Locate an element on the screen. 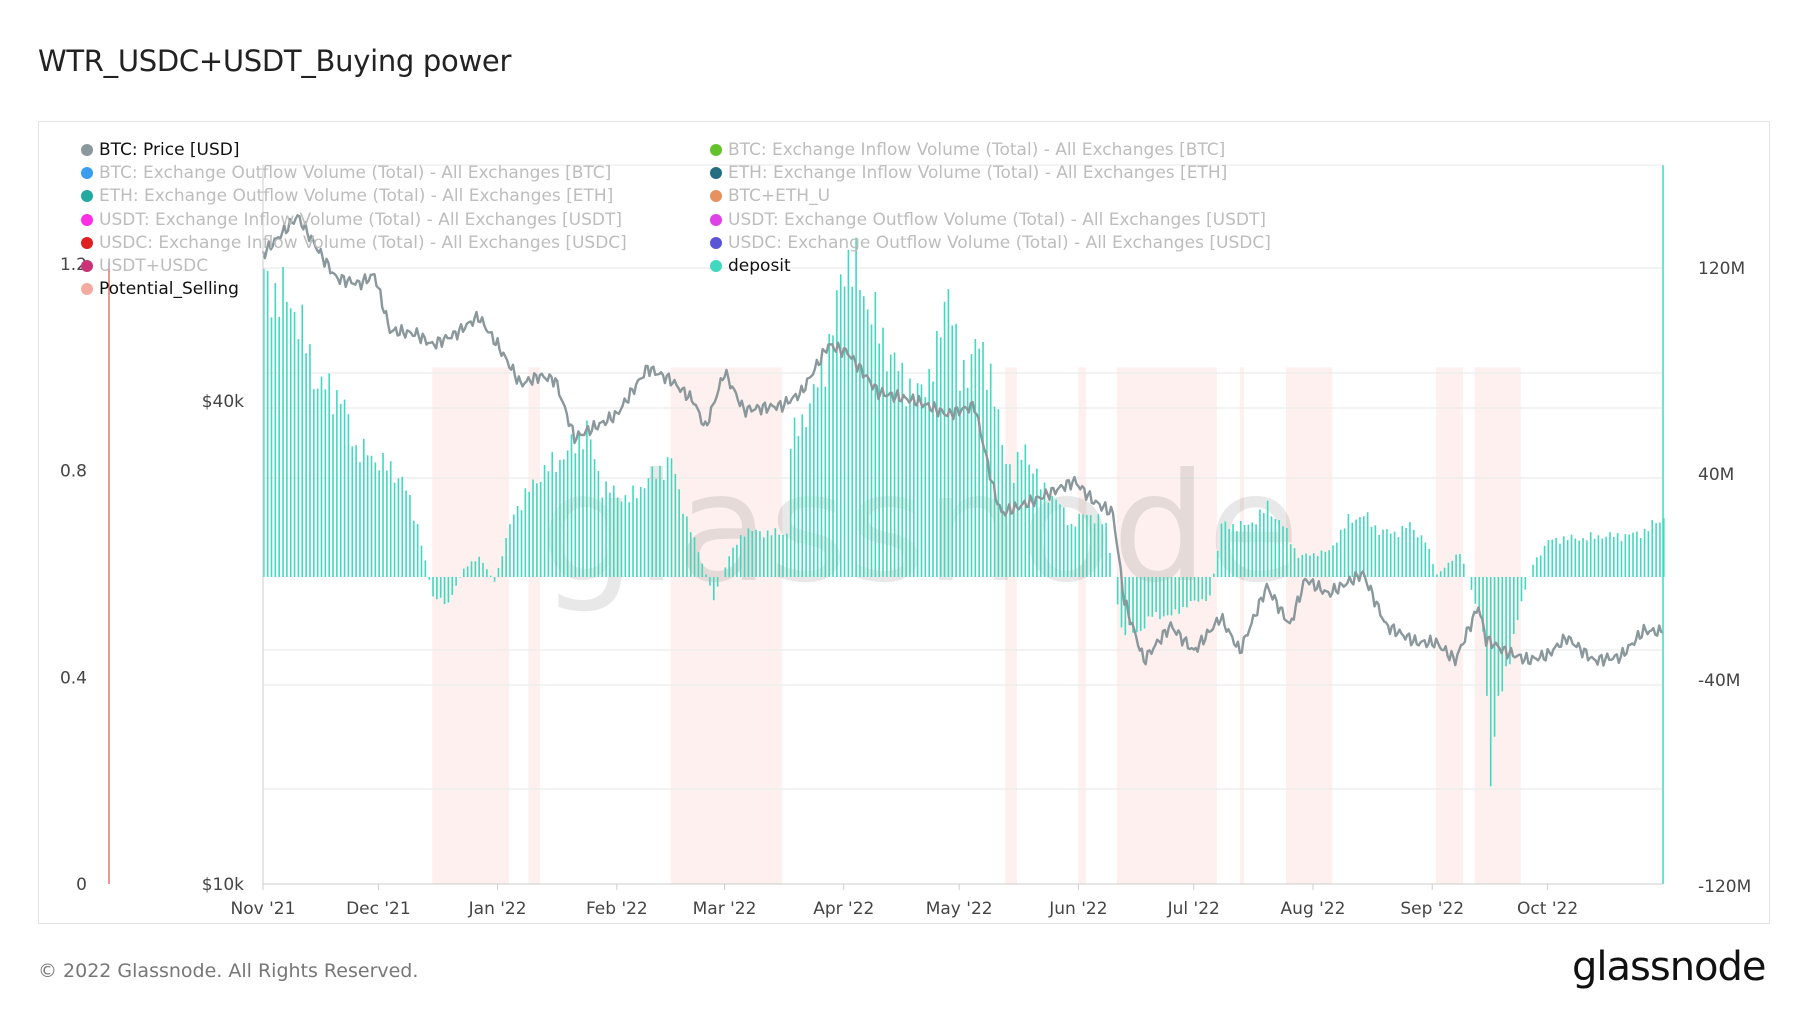 Image resolution: width=1800 pixels, height=1013 pixels. right-tick-label: 120M is located at coordinates (1721, 269).